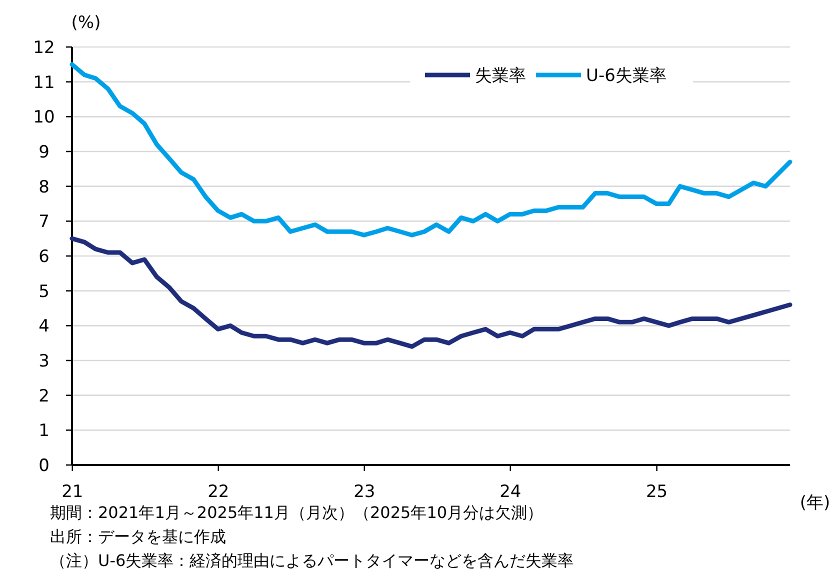 This screenshot has width=837, height=576. I want to click on y-tick-label: 7, so click(44, 222).